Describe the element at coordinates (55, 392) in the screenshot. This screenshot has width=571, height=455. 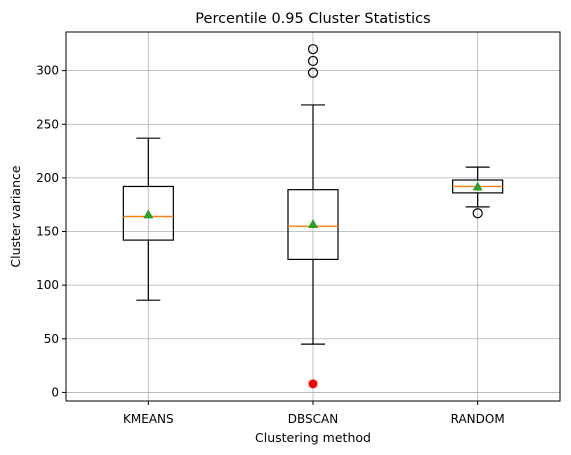
I see `y-tick-label: 0` at that location.